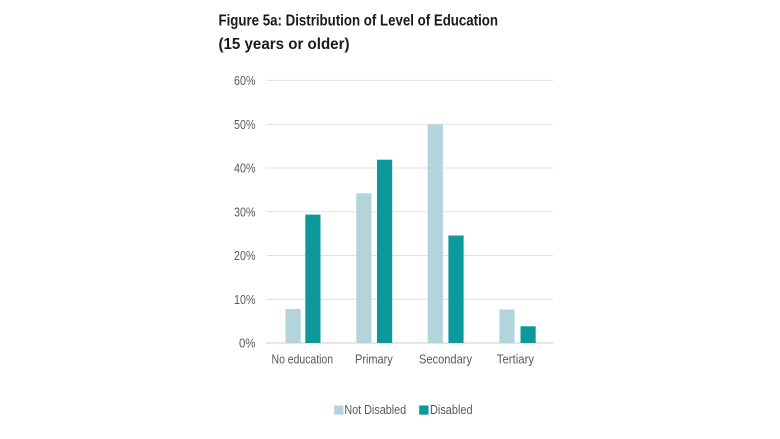  Describe the element at coordinates (245, 124) in the screenshot. I see `svg-text: 50%` at that location.